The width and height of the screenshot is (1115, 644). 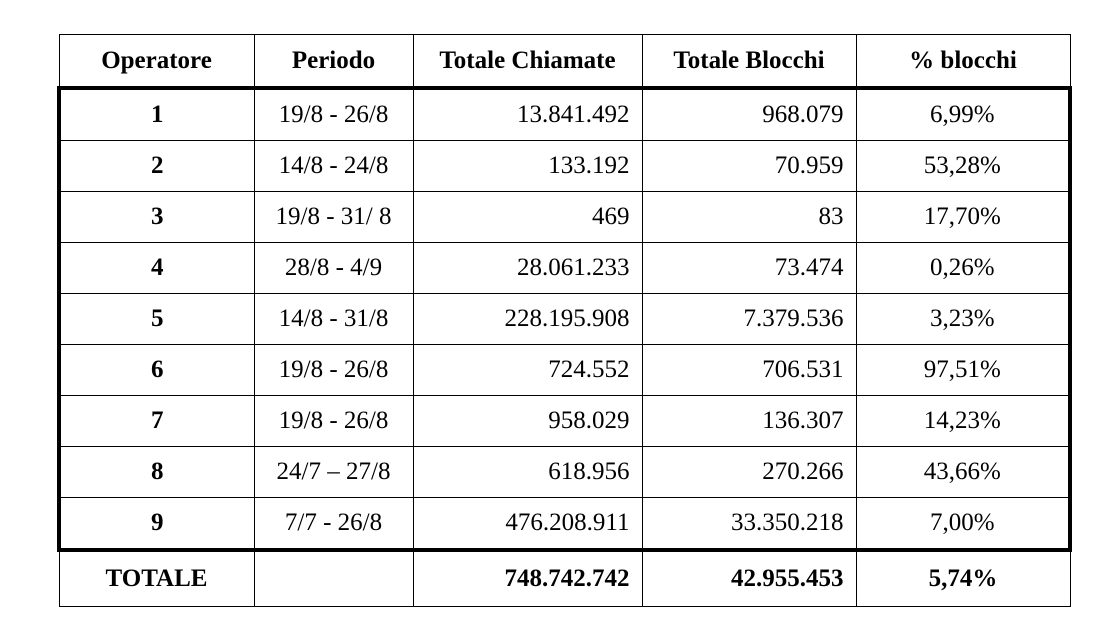 I want to click on cell-percent: 43,66%, so click(x=963, y=472).